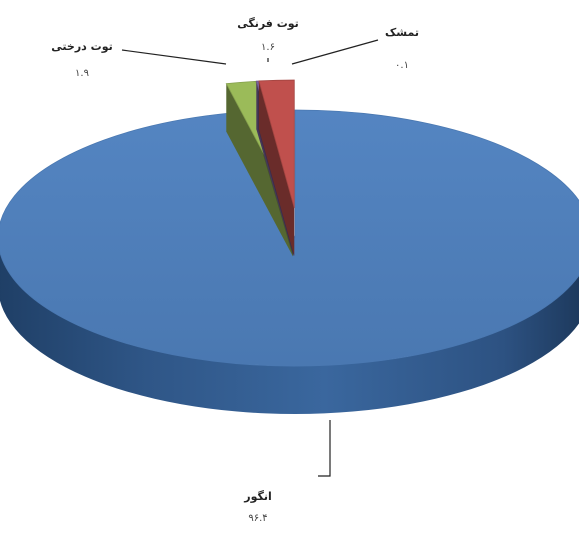  What do you see at coordinates (276, 144) in the screenshot?
I see `pie-slice-top` at bounding box center [276, 144].